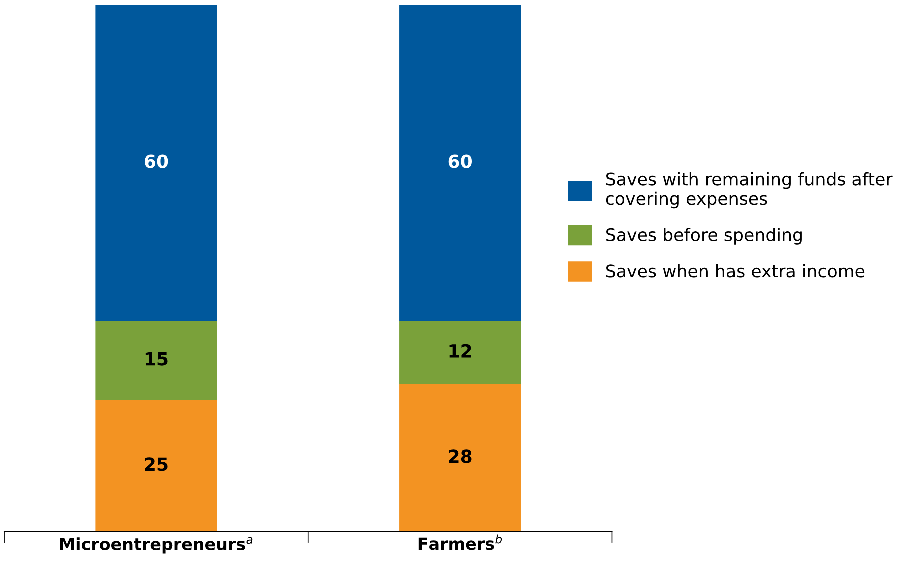 The height and width of the screenshot is (567, 907). I want to click on data-label: 28, so click(460, 457).